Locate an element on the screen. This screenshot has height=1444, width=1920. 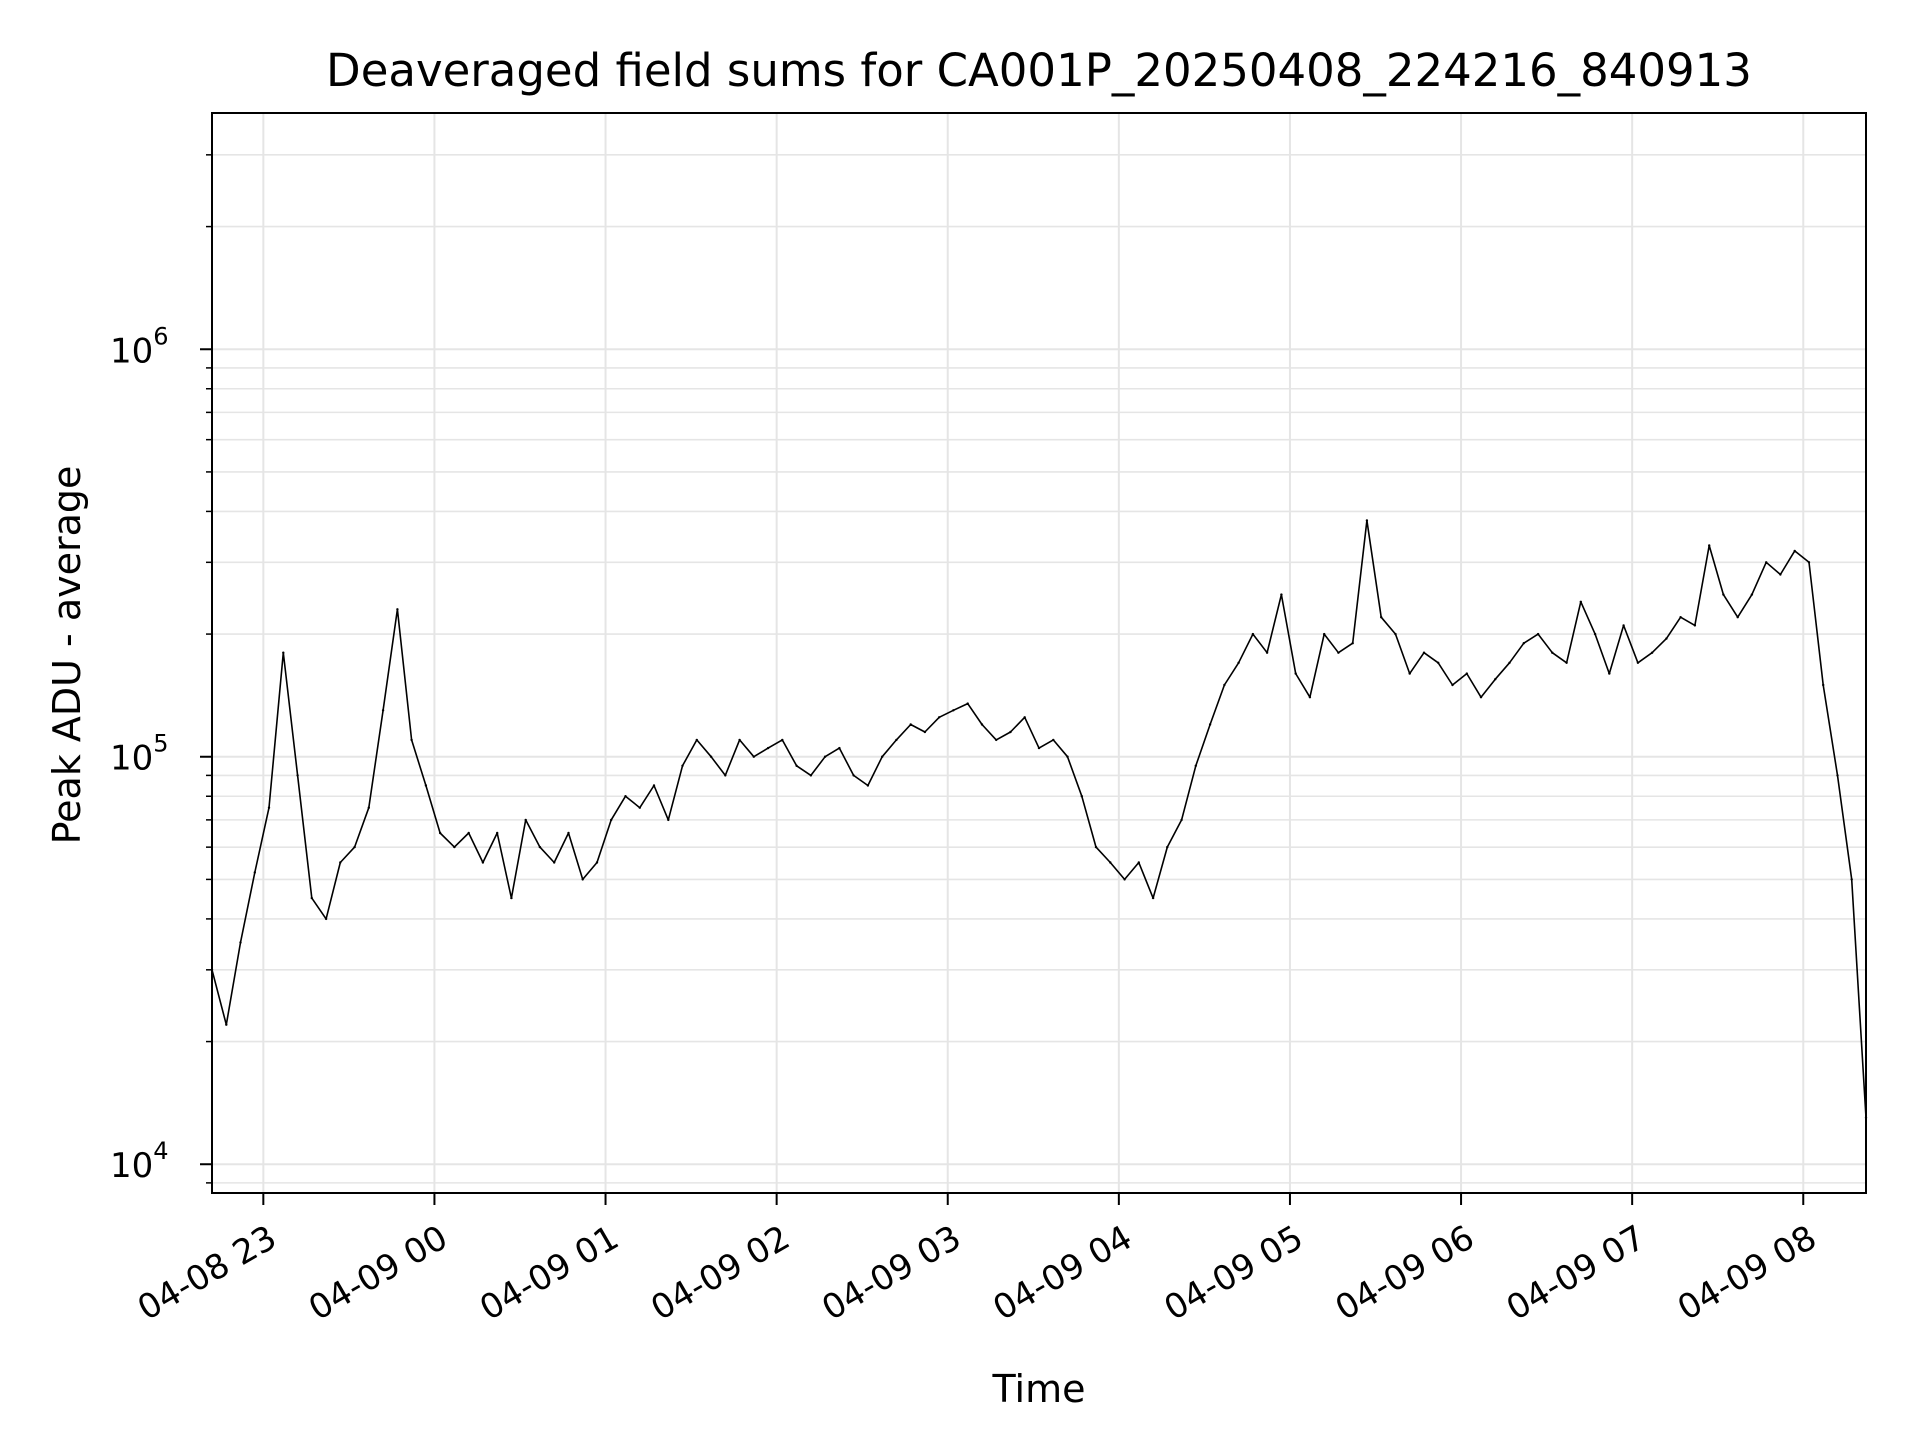
y-tick-exponent: 5 is located at coordinates (160, 744).